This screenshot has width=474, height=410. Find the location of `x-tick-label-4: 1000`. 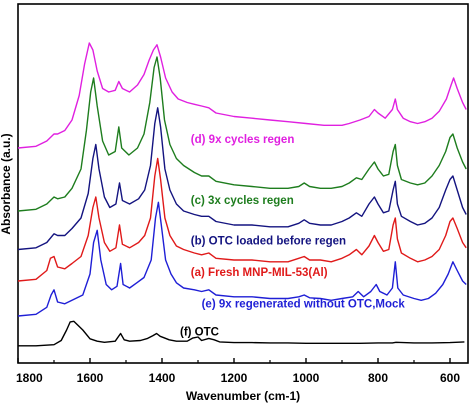

x-tick-label-4: 1000 is located at coordinates (306, 378).